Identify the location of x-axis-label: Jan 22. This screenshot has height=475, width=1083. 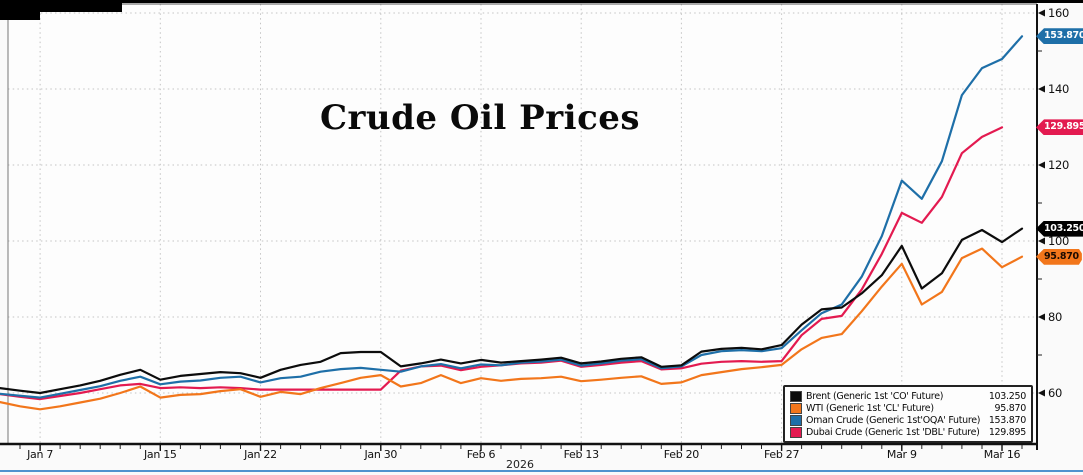
(260, 454).